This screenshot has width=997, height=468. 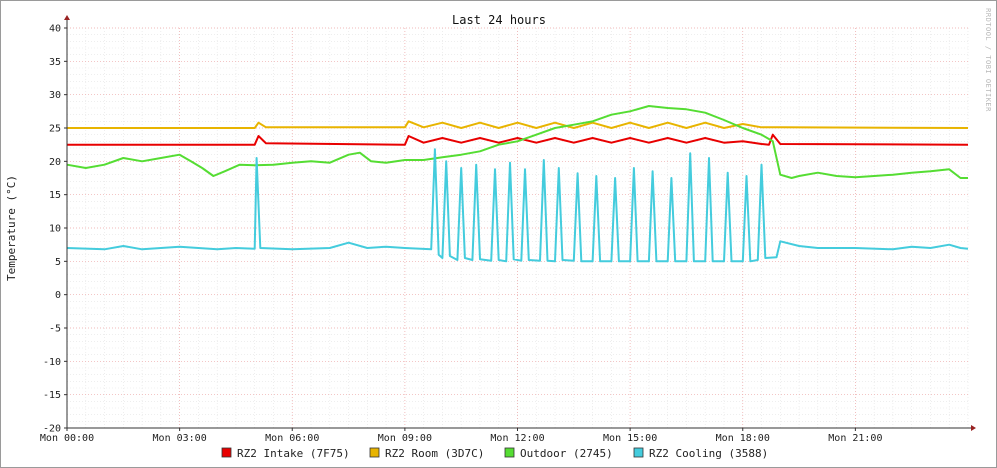 I want to click on legend-label: RZ2 Room (3D7C), so click(x=434, y=453).